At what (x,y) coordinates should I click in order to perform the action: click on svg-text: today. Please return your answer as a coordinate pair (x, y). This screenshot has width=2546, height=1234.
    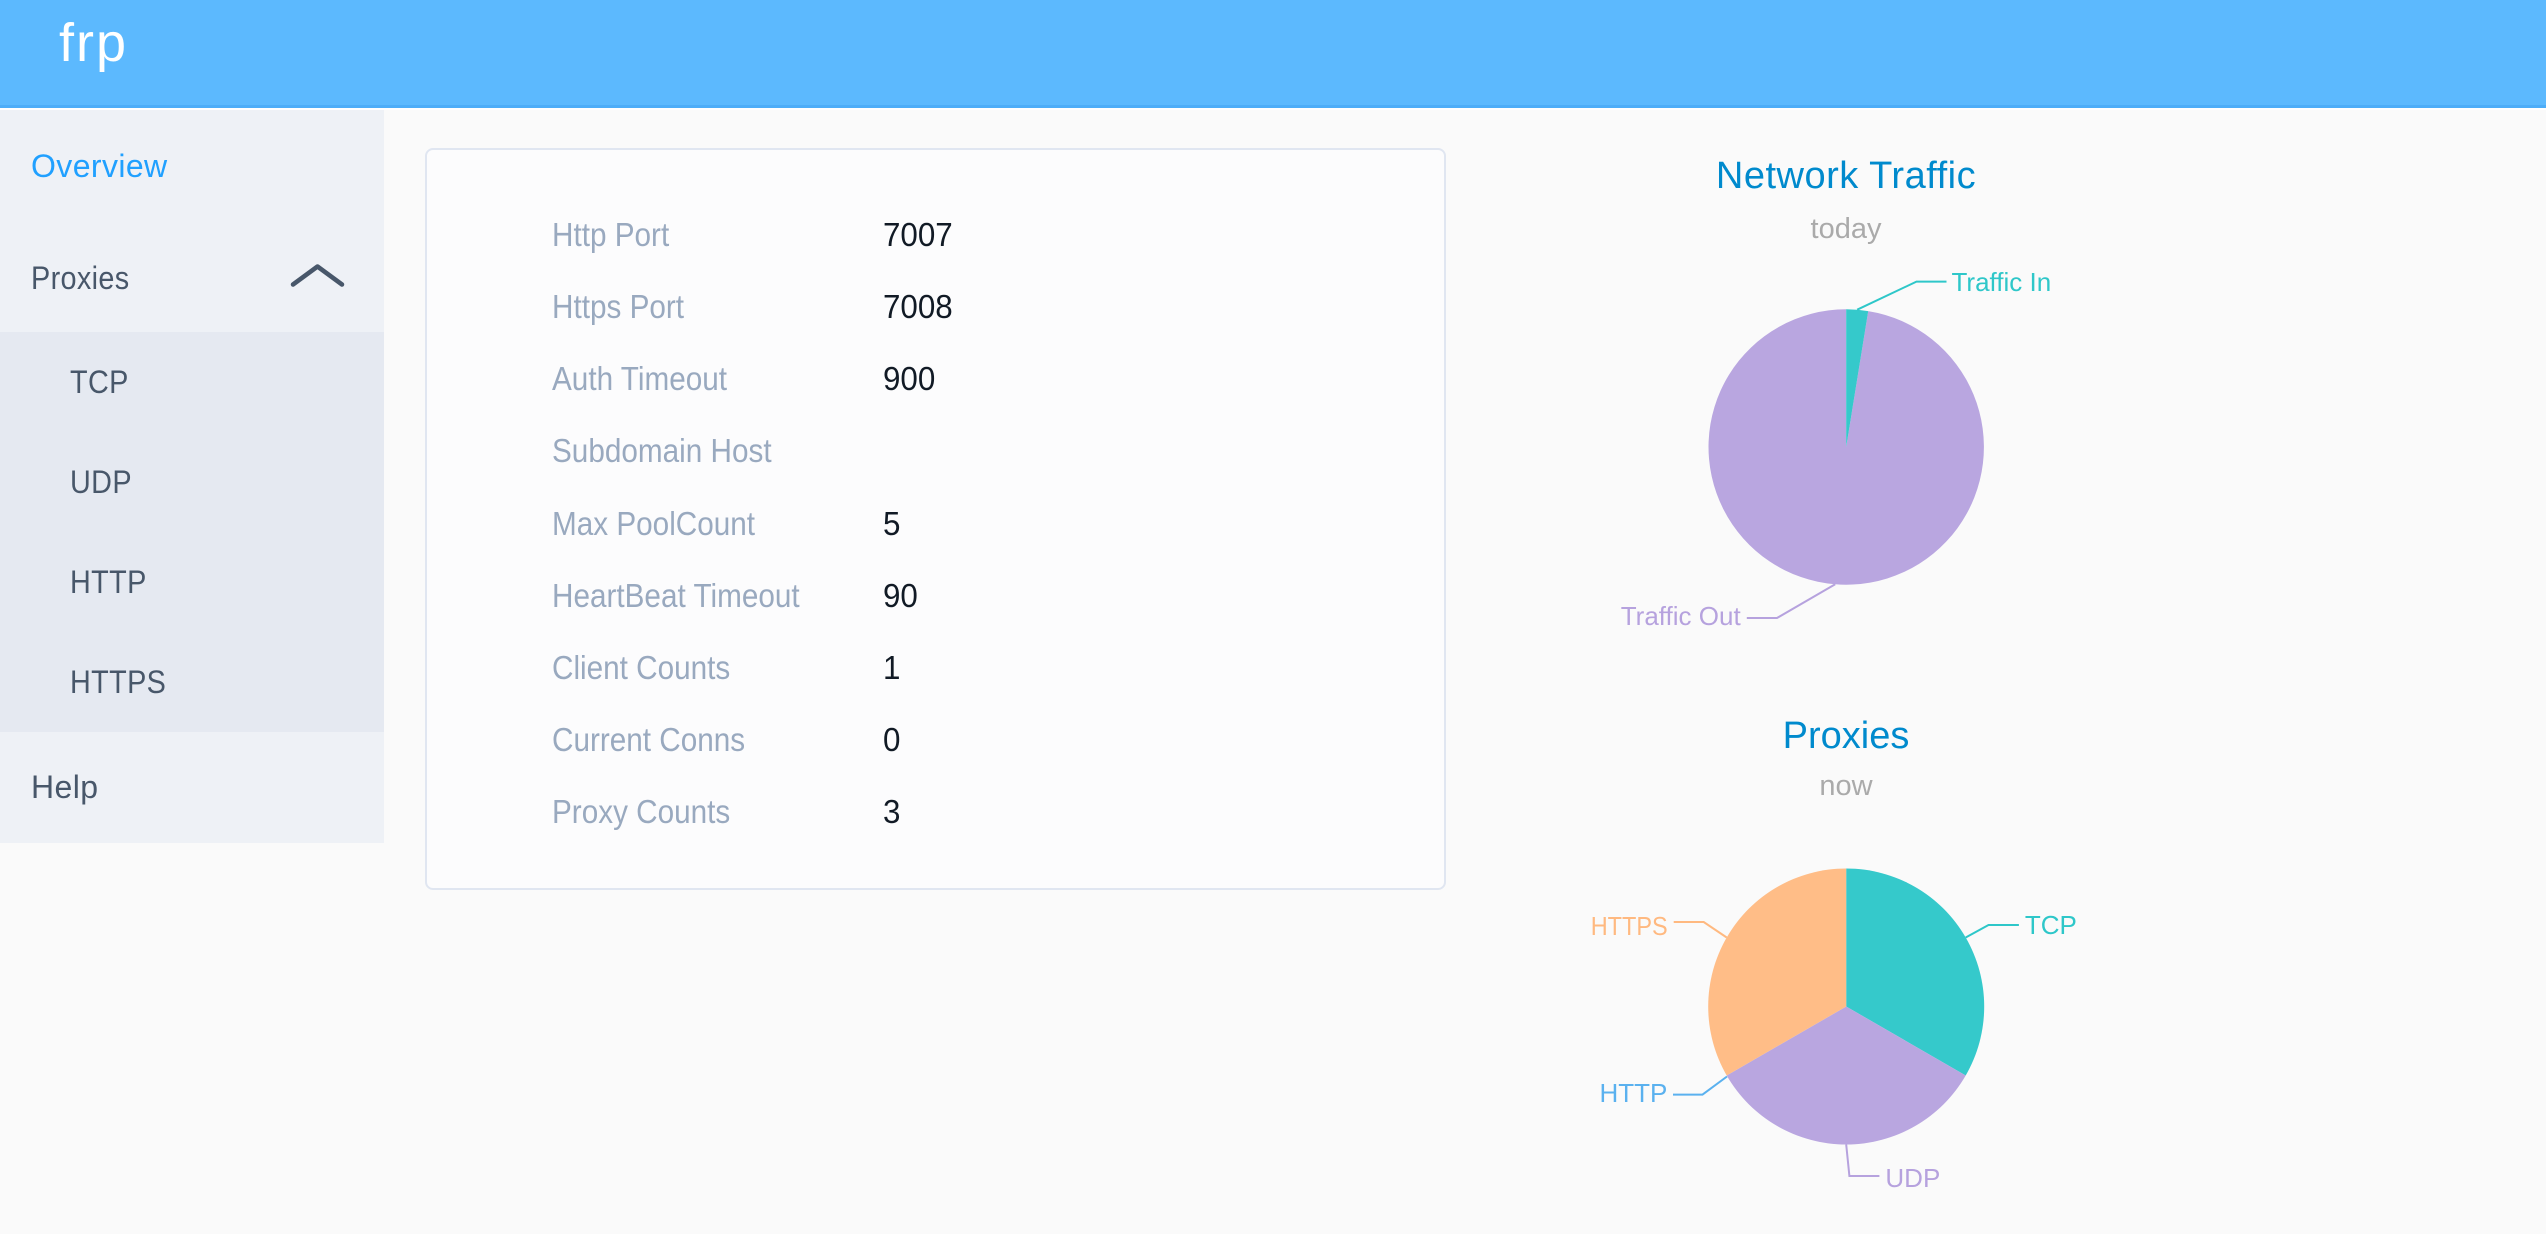
    Looking at the image, I should click on (1846, 229).